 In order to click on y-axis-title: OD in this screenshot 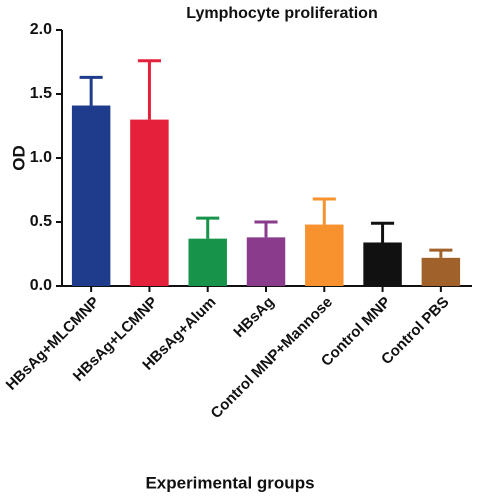, I will do `click(18, 158)`.